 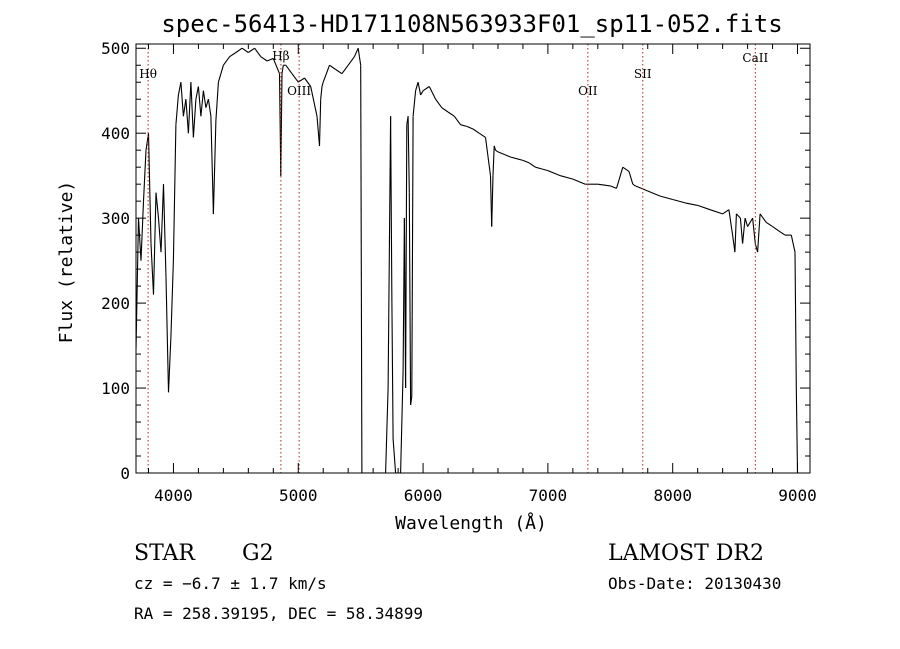 I want to click on line-label: OIII, so click(x=299, y=91).